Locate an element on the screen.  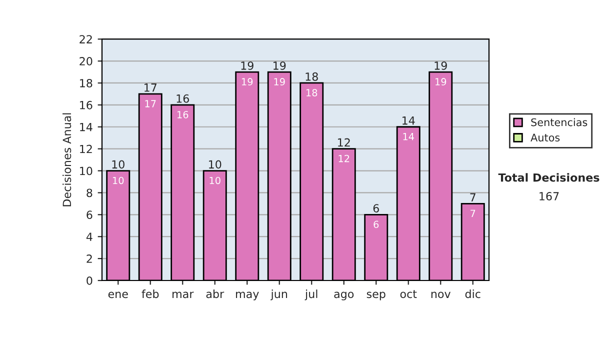
y-tick-label: 12 is located at coordinates (86, 149).